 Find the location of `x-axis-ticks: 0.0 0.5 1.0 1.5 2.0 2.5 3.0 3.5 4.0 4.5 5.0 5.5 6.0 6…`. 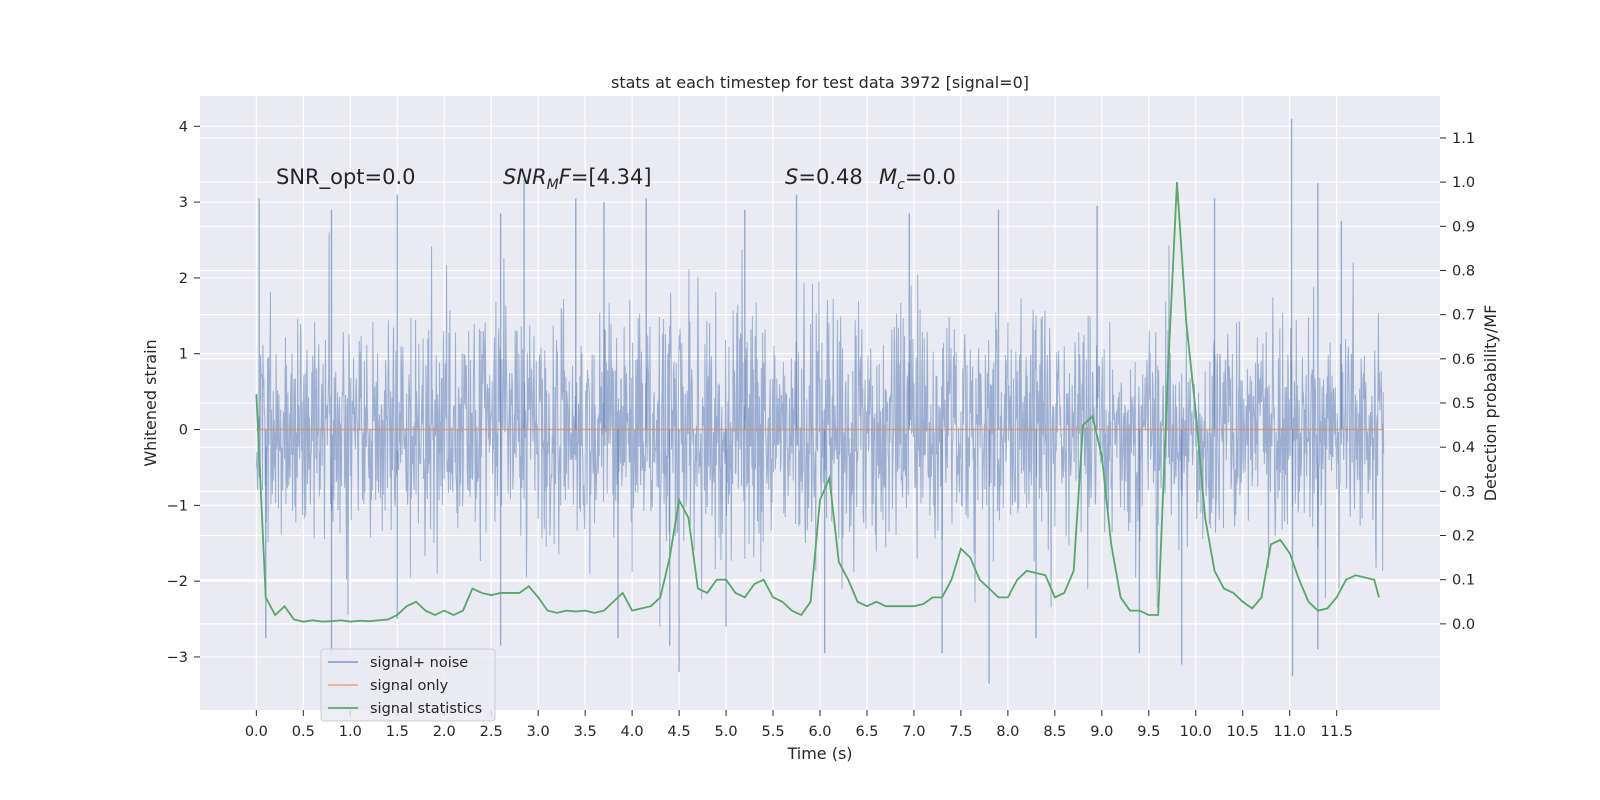

x-axis-ticks: 0.0 0.5 1.0 1.5 2.0 2.5 3.0 3.5 4.0 4.5 5.0 5.5 6.0 6… is located at coordinates (799, 725).